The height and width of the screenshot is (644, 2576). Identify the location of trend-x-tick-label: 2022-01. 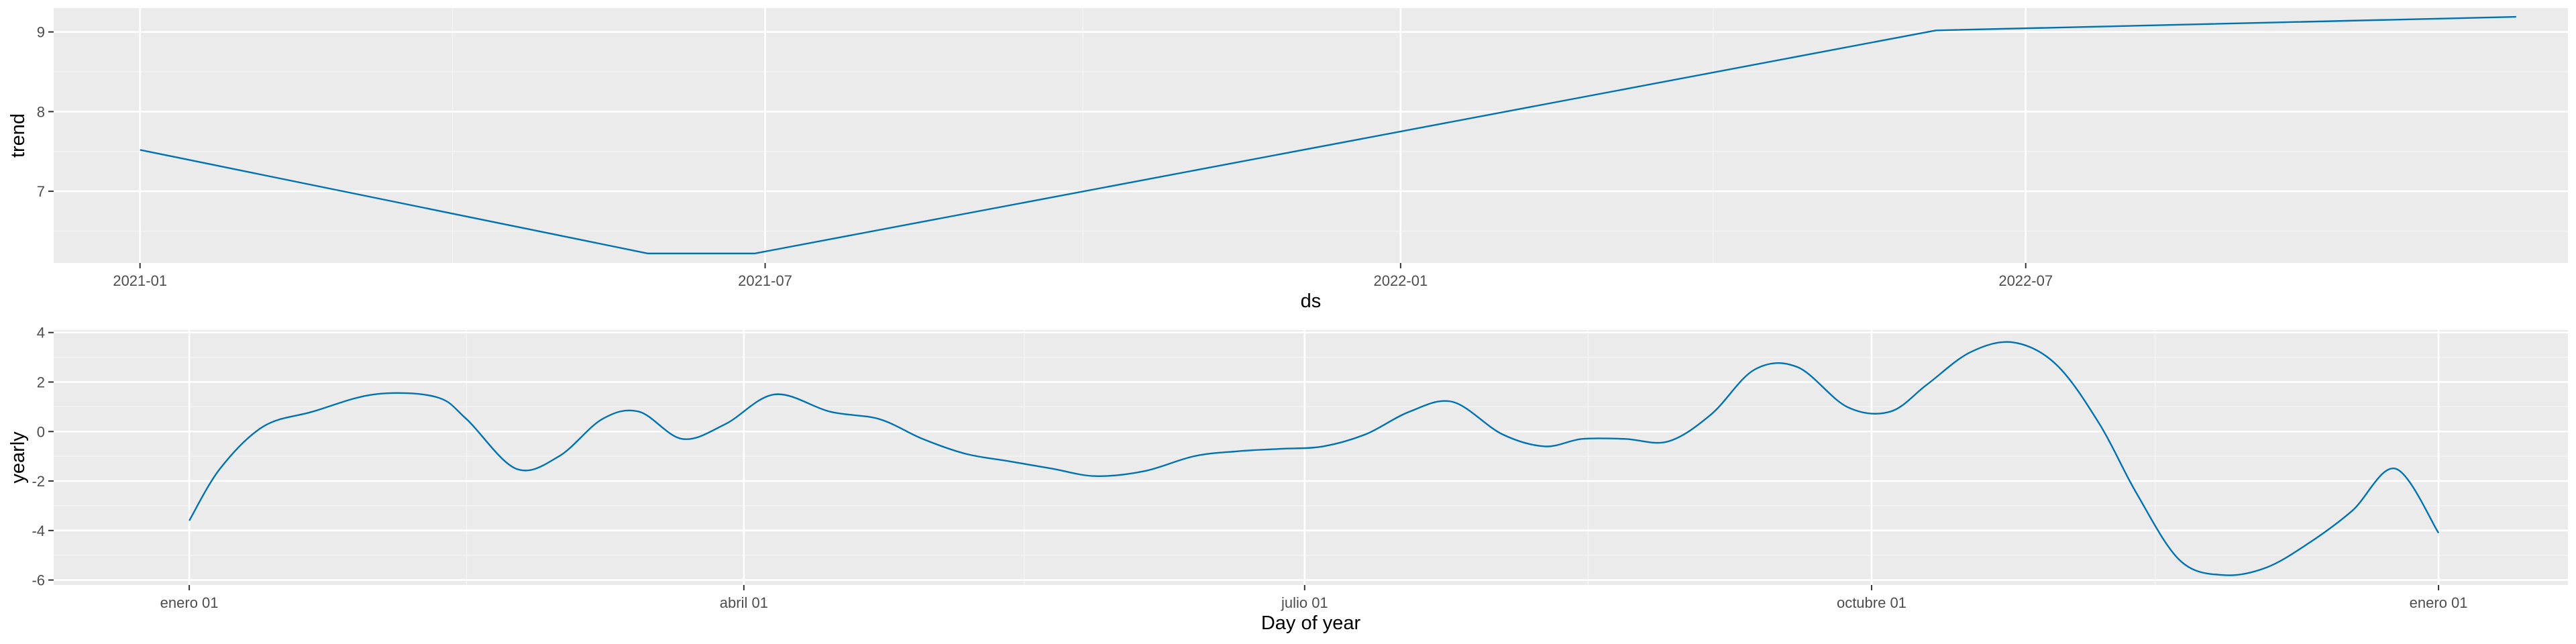
(1400, 280).